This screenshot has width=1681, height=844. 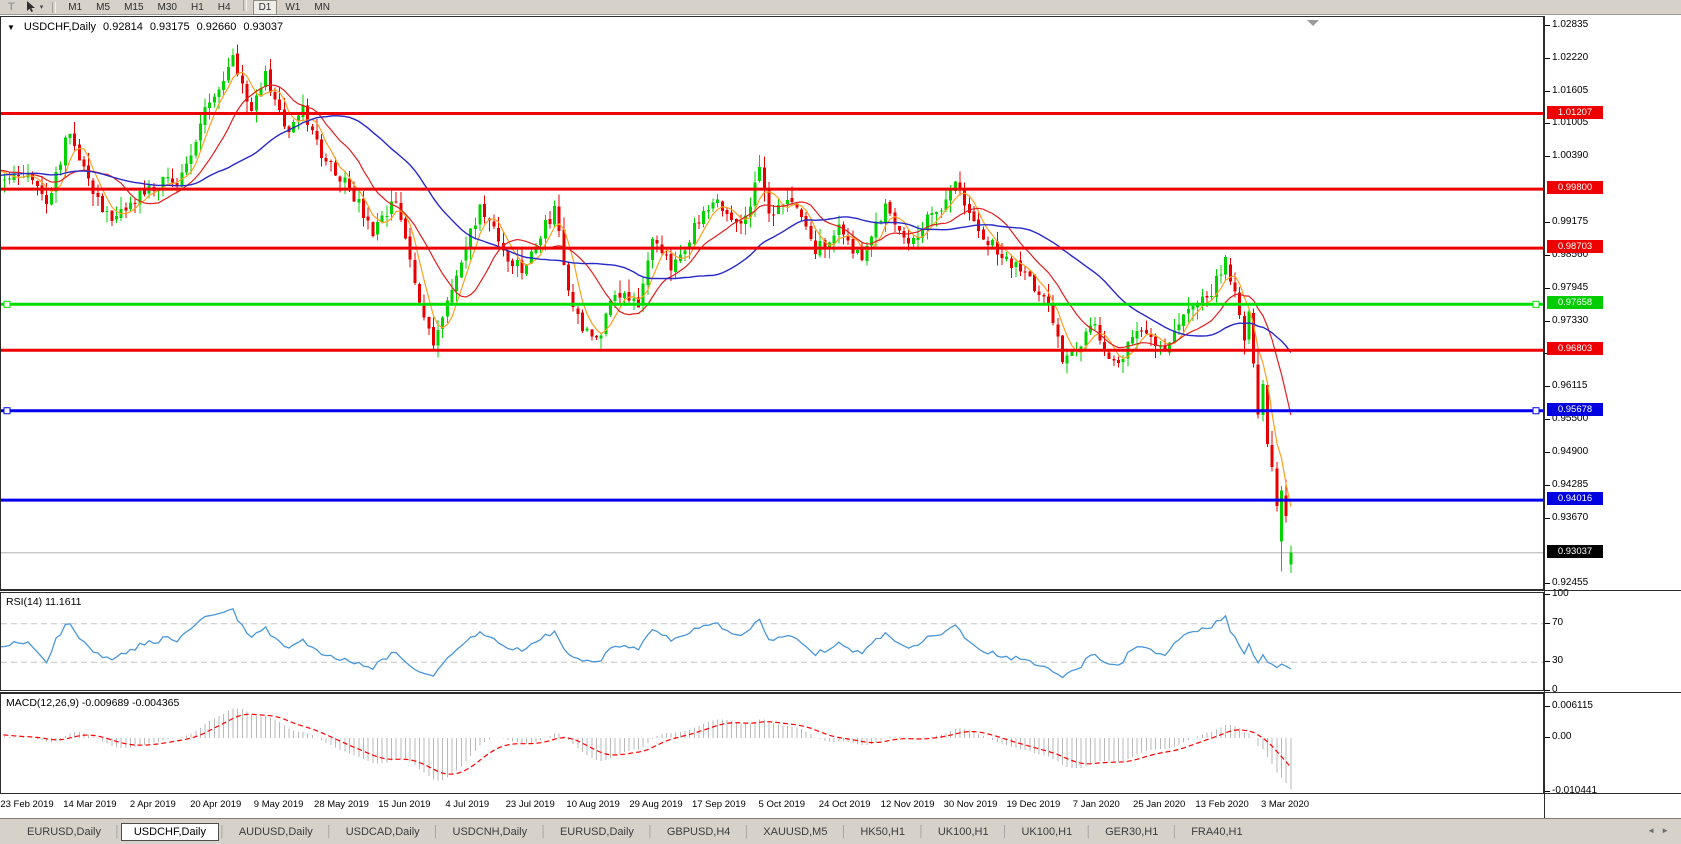 I want to click on chart-tab-xauusd-m5: XAUUSD,M5, so click(x=795, y=831).